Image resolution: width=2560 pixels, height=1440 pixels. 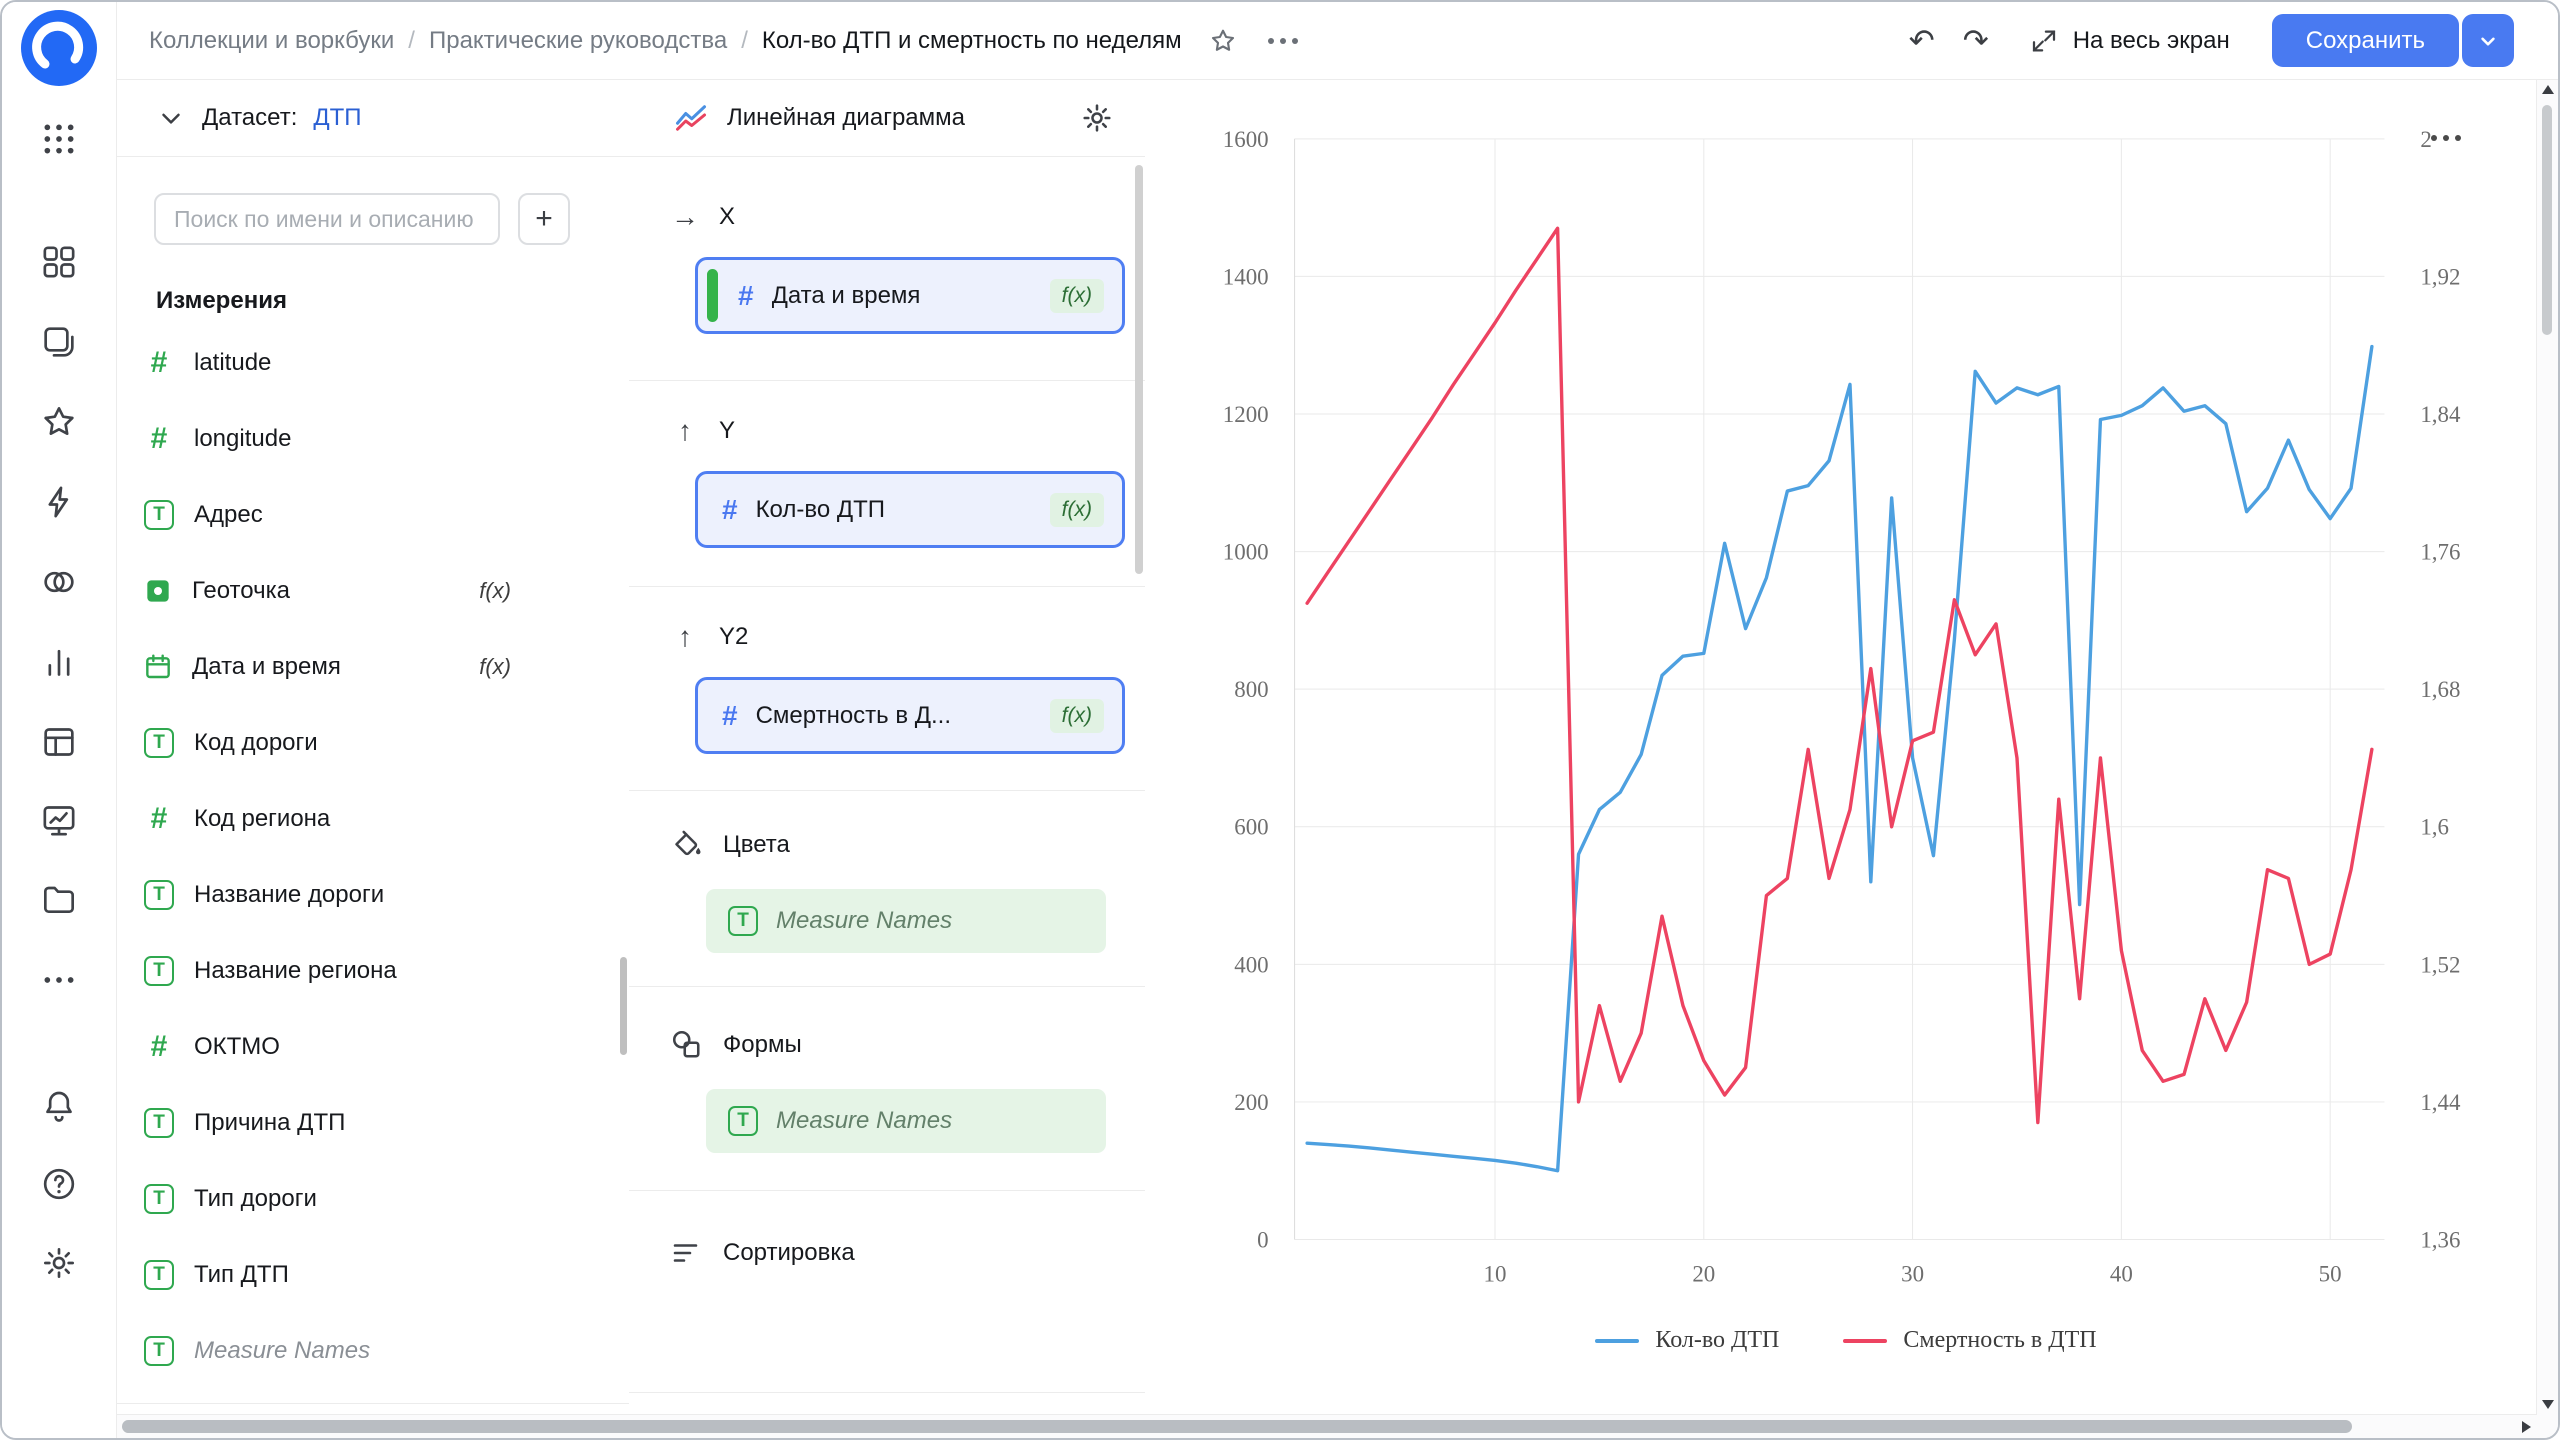 I want to click on scrollbar-corner, so click(x=2547, y=1426).